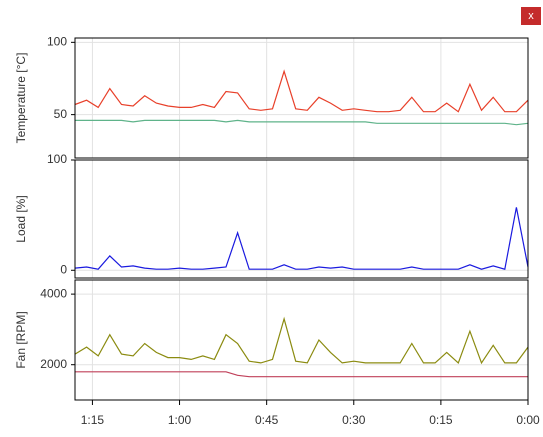  I want to click on x-tick-label: 0:15, so click(441, 420).